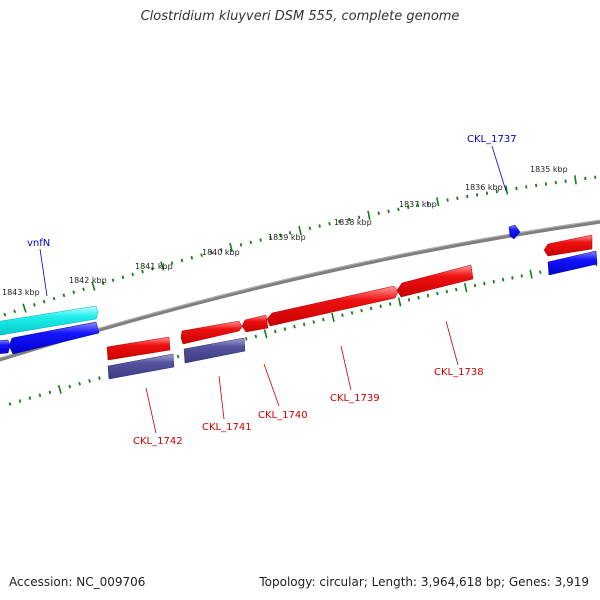 This screenshot has width=600, height=600. What do you see at coordinates (5, 346) in the screenshot?
I see `gene-feature-reverse-blue-small` at bounding box center [5, 346].